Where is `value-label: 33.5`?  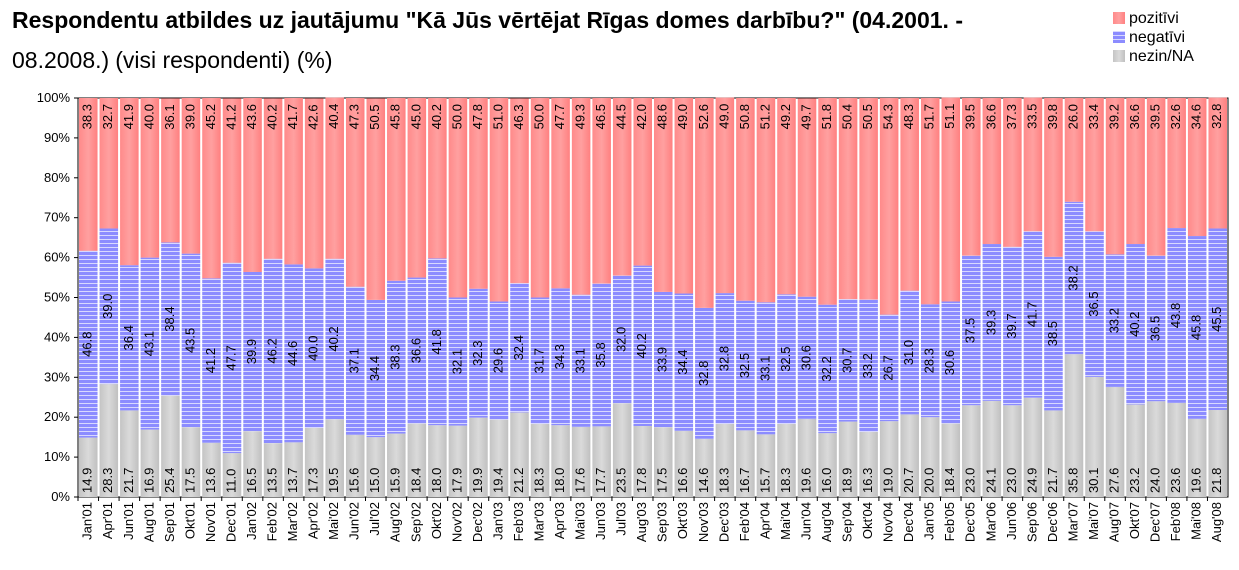
value-label: 33.5 is located at coordinates (1031, 116).